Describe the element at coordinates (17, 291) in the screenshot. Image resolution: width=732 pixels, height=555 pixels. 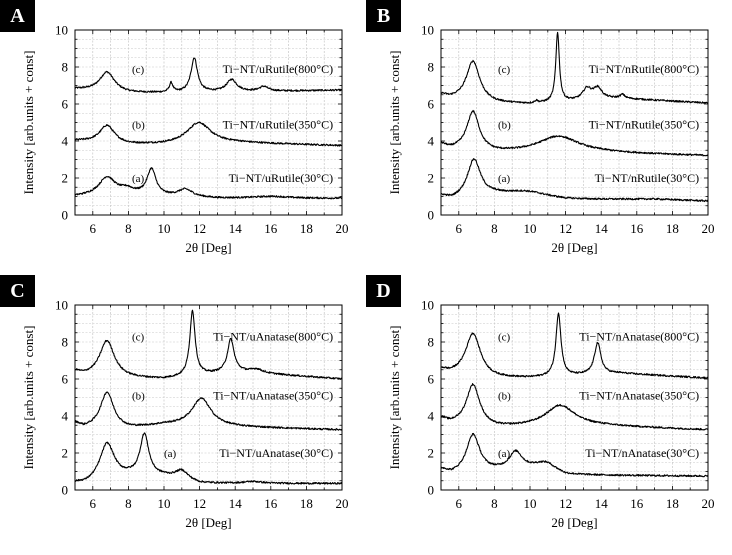
I see `panel-label: C` at that location.